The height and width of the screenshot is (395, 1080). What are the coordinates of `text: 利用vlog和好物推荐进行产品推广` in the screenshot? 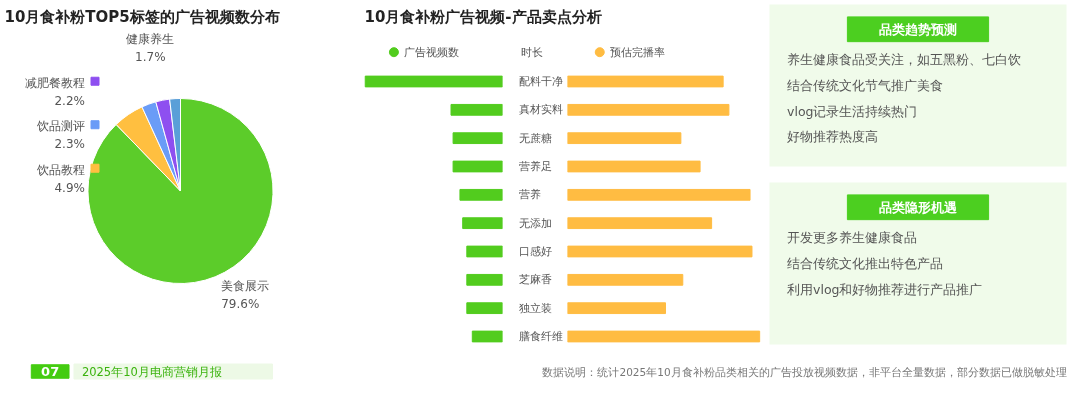 It's located at (885, 289).